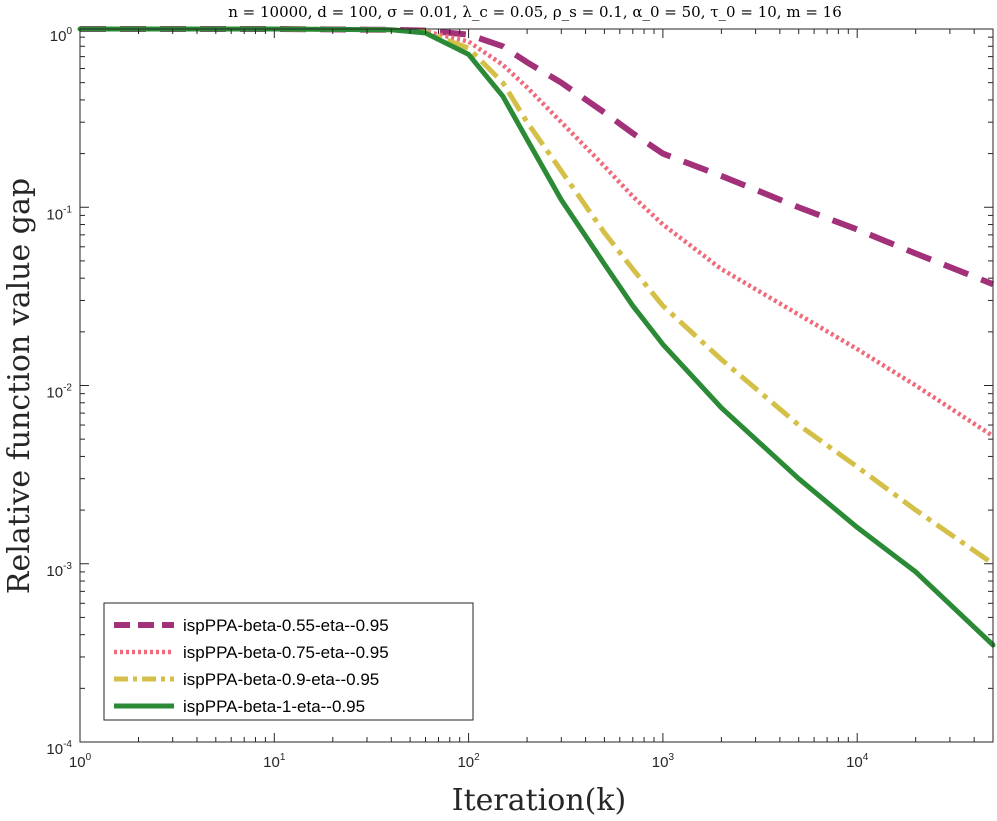 The width and height of the screenshot is (997, 821). Describe the element at coordinates (19, 386) in the screenshot. I see `y-axis-title: Relative function value gap` at that location.